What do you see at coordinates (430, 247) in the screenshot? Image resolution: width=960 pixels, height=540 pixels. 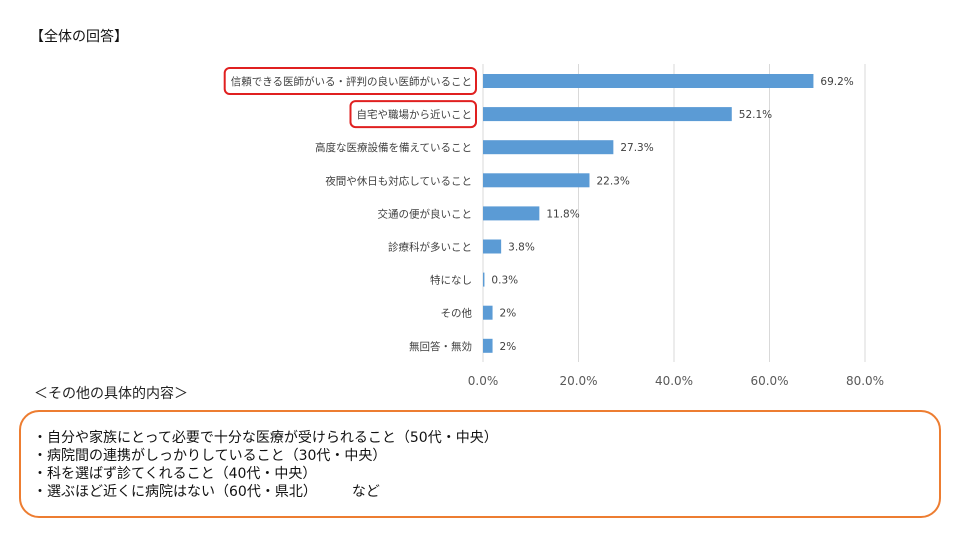 I see `category-label: 診療科が多いこと` at bounding box center [430, 247].